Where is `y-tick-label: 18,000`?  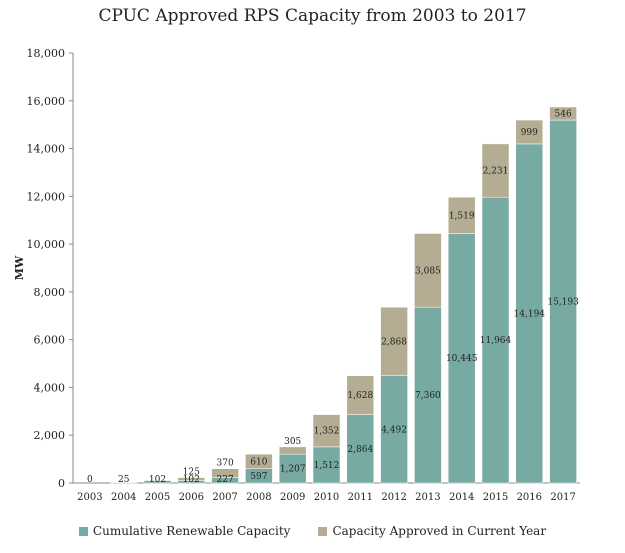 y-tick-label: 18,000 is located at coordinates (46, 53).